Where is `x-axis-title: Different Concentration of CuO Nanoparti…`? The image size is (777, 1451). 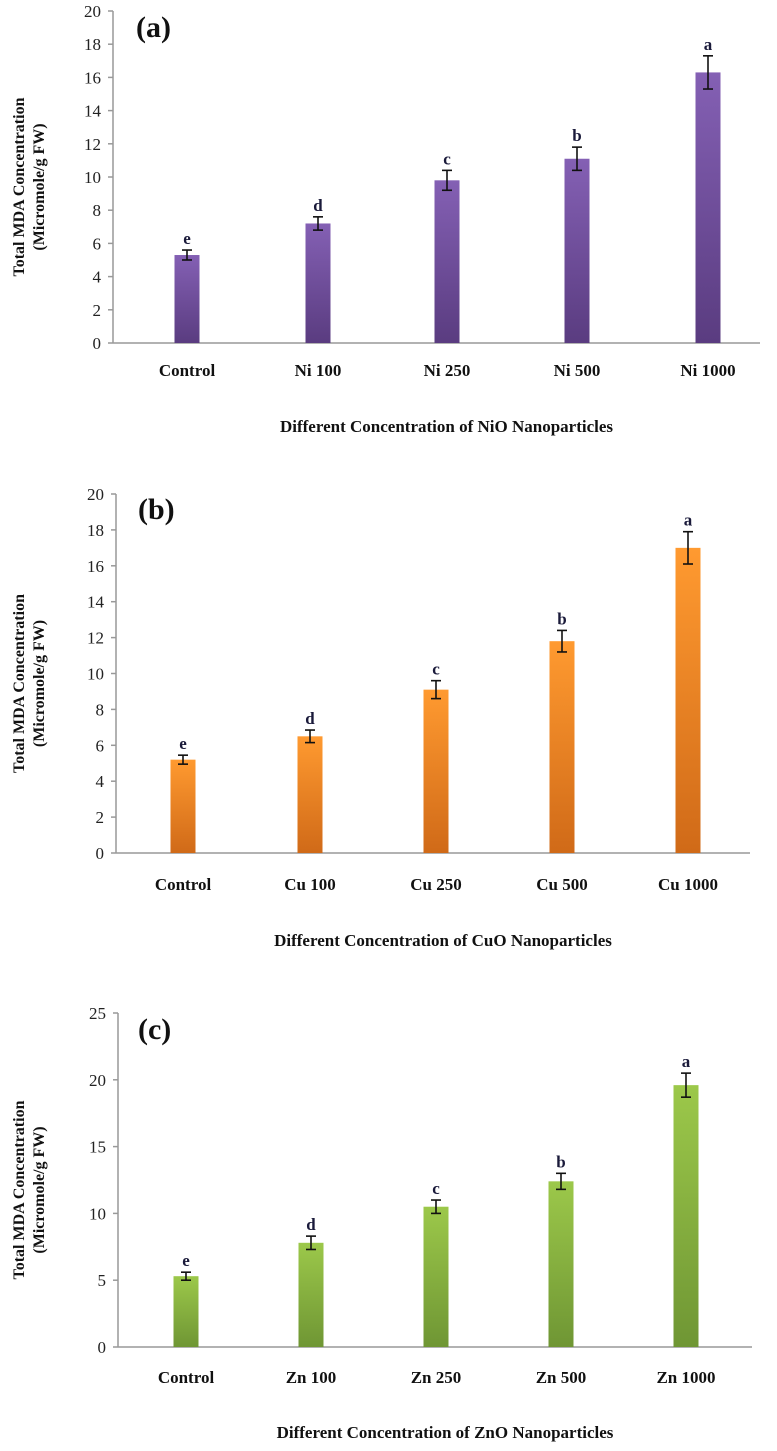 x-axis-title: Different Concentration of CuO Nanoparti… is located at coordinates (443, 940).